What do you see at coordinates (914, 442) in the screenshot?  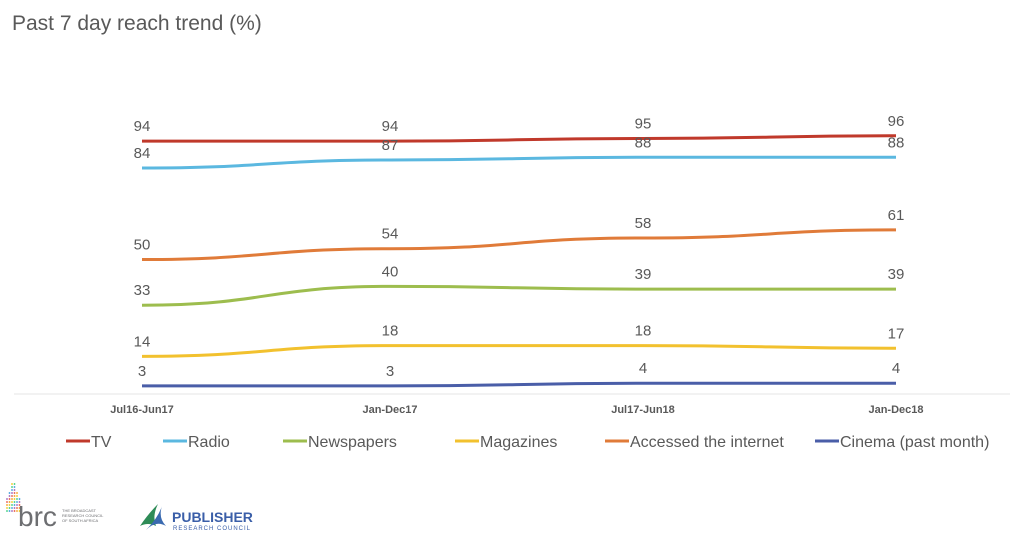 I see `legend-label: Cinema (past month)` at bounding box center [914, 442].